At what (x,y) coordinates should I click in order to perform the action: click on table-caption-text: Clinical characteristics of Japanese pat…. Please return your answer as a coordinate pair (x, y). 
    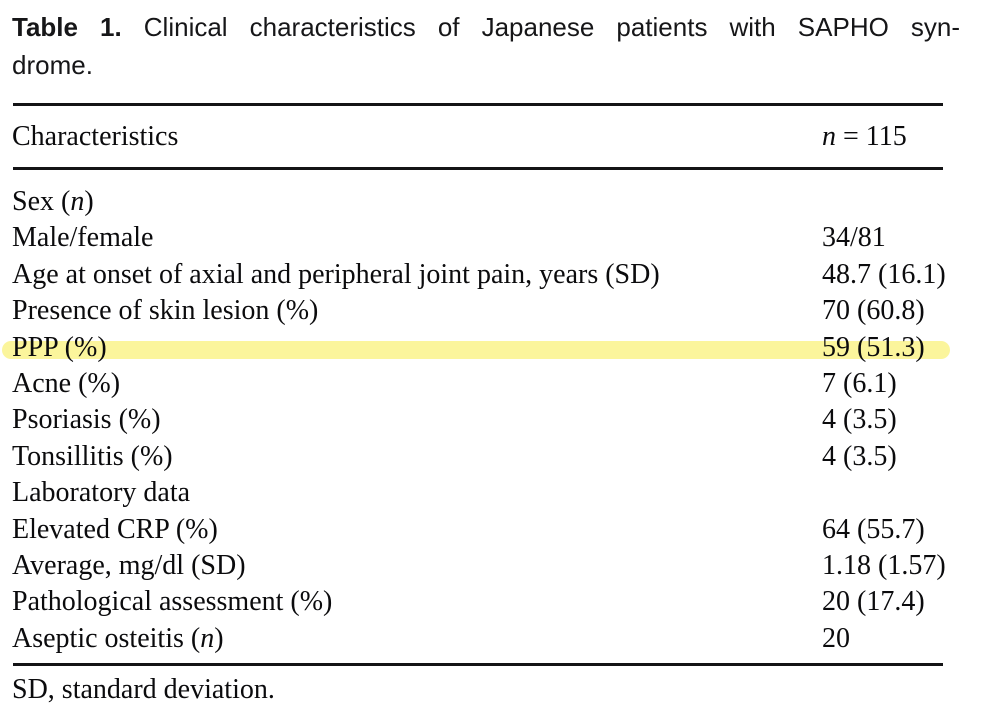
    Looking at the image, I should click on (551, 27).